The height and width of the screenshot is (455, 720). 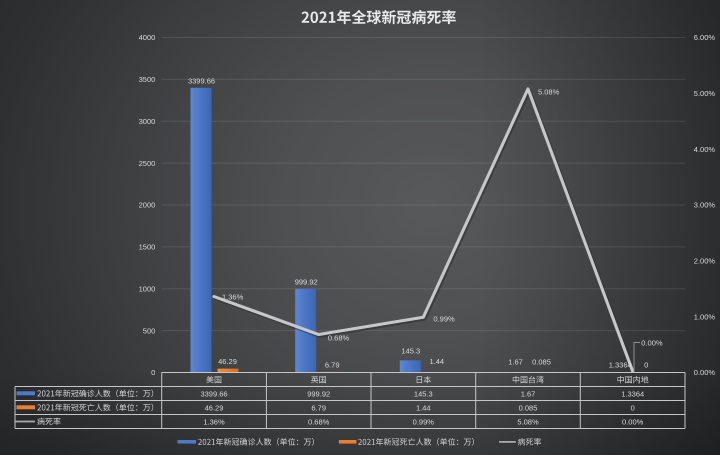 What do you see at coordinates (705, 93) in the screenshot?
I see `svg-text: 5.00%` at bounding box center [705, 93].